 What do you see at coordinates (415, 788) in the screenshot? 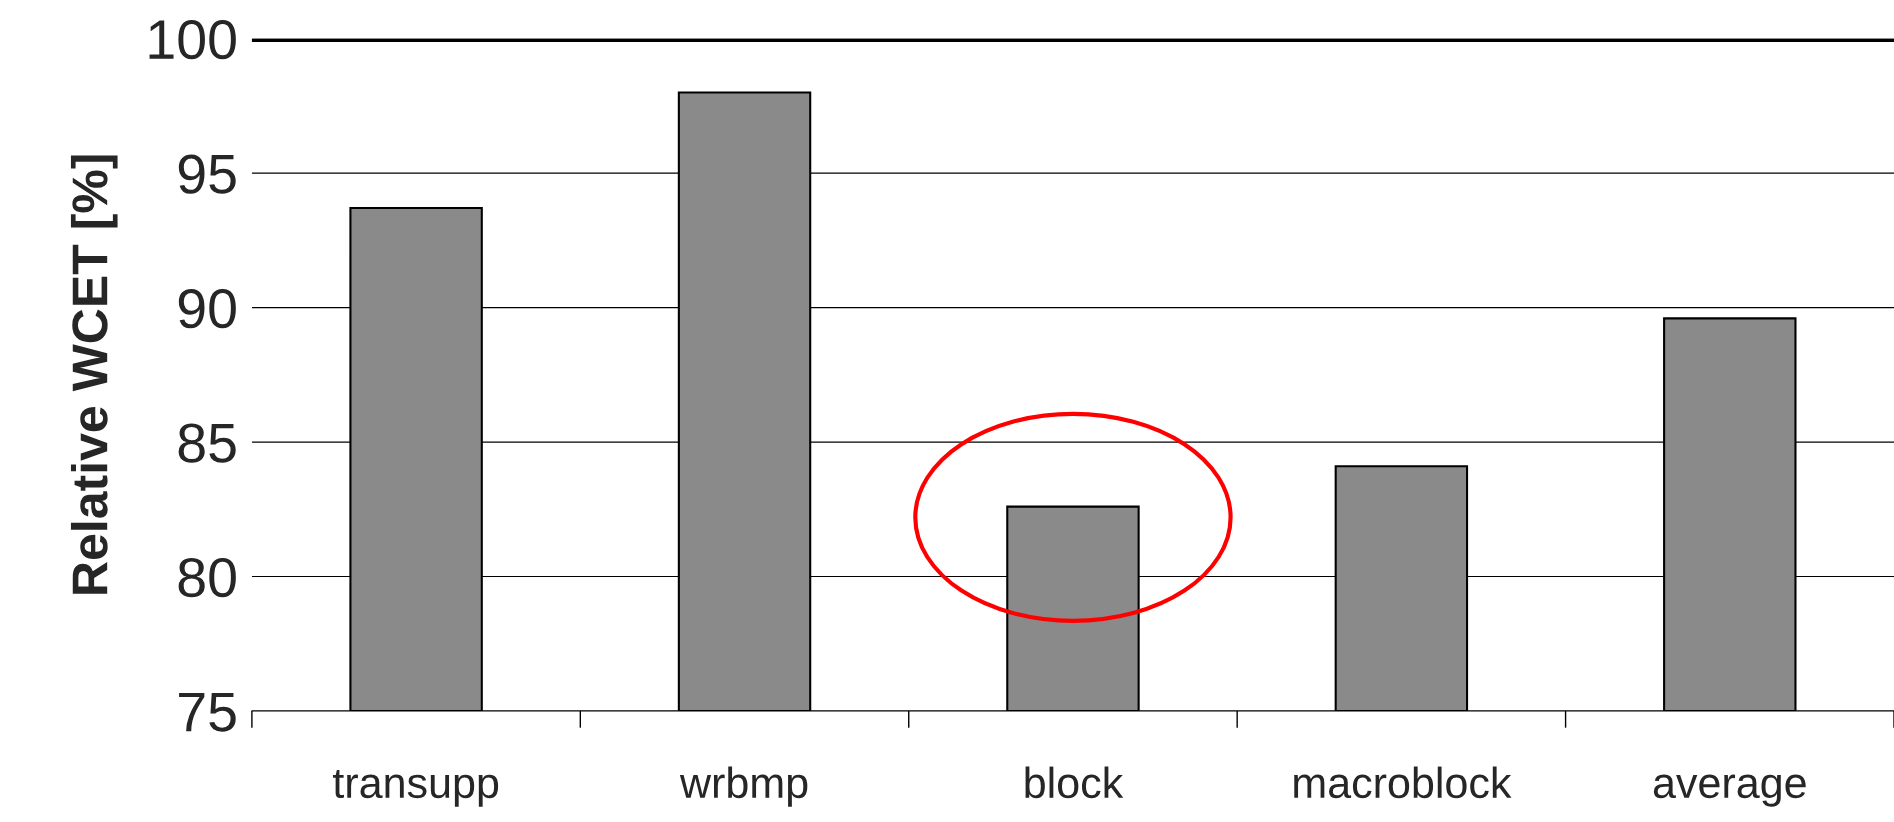
I see `x-tick-label: transupp` at bounding box center [415, 788].